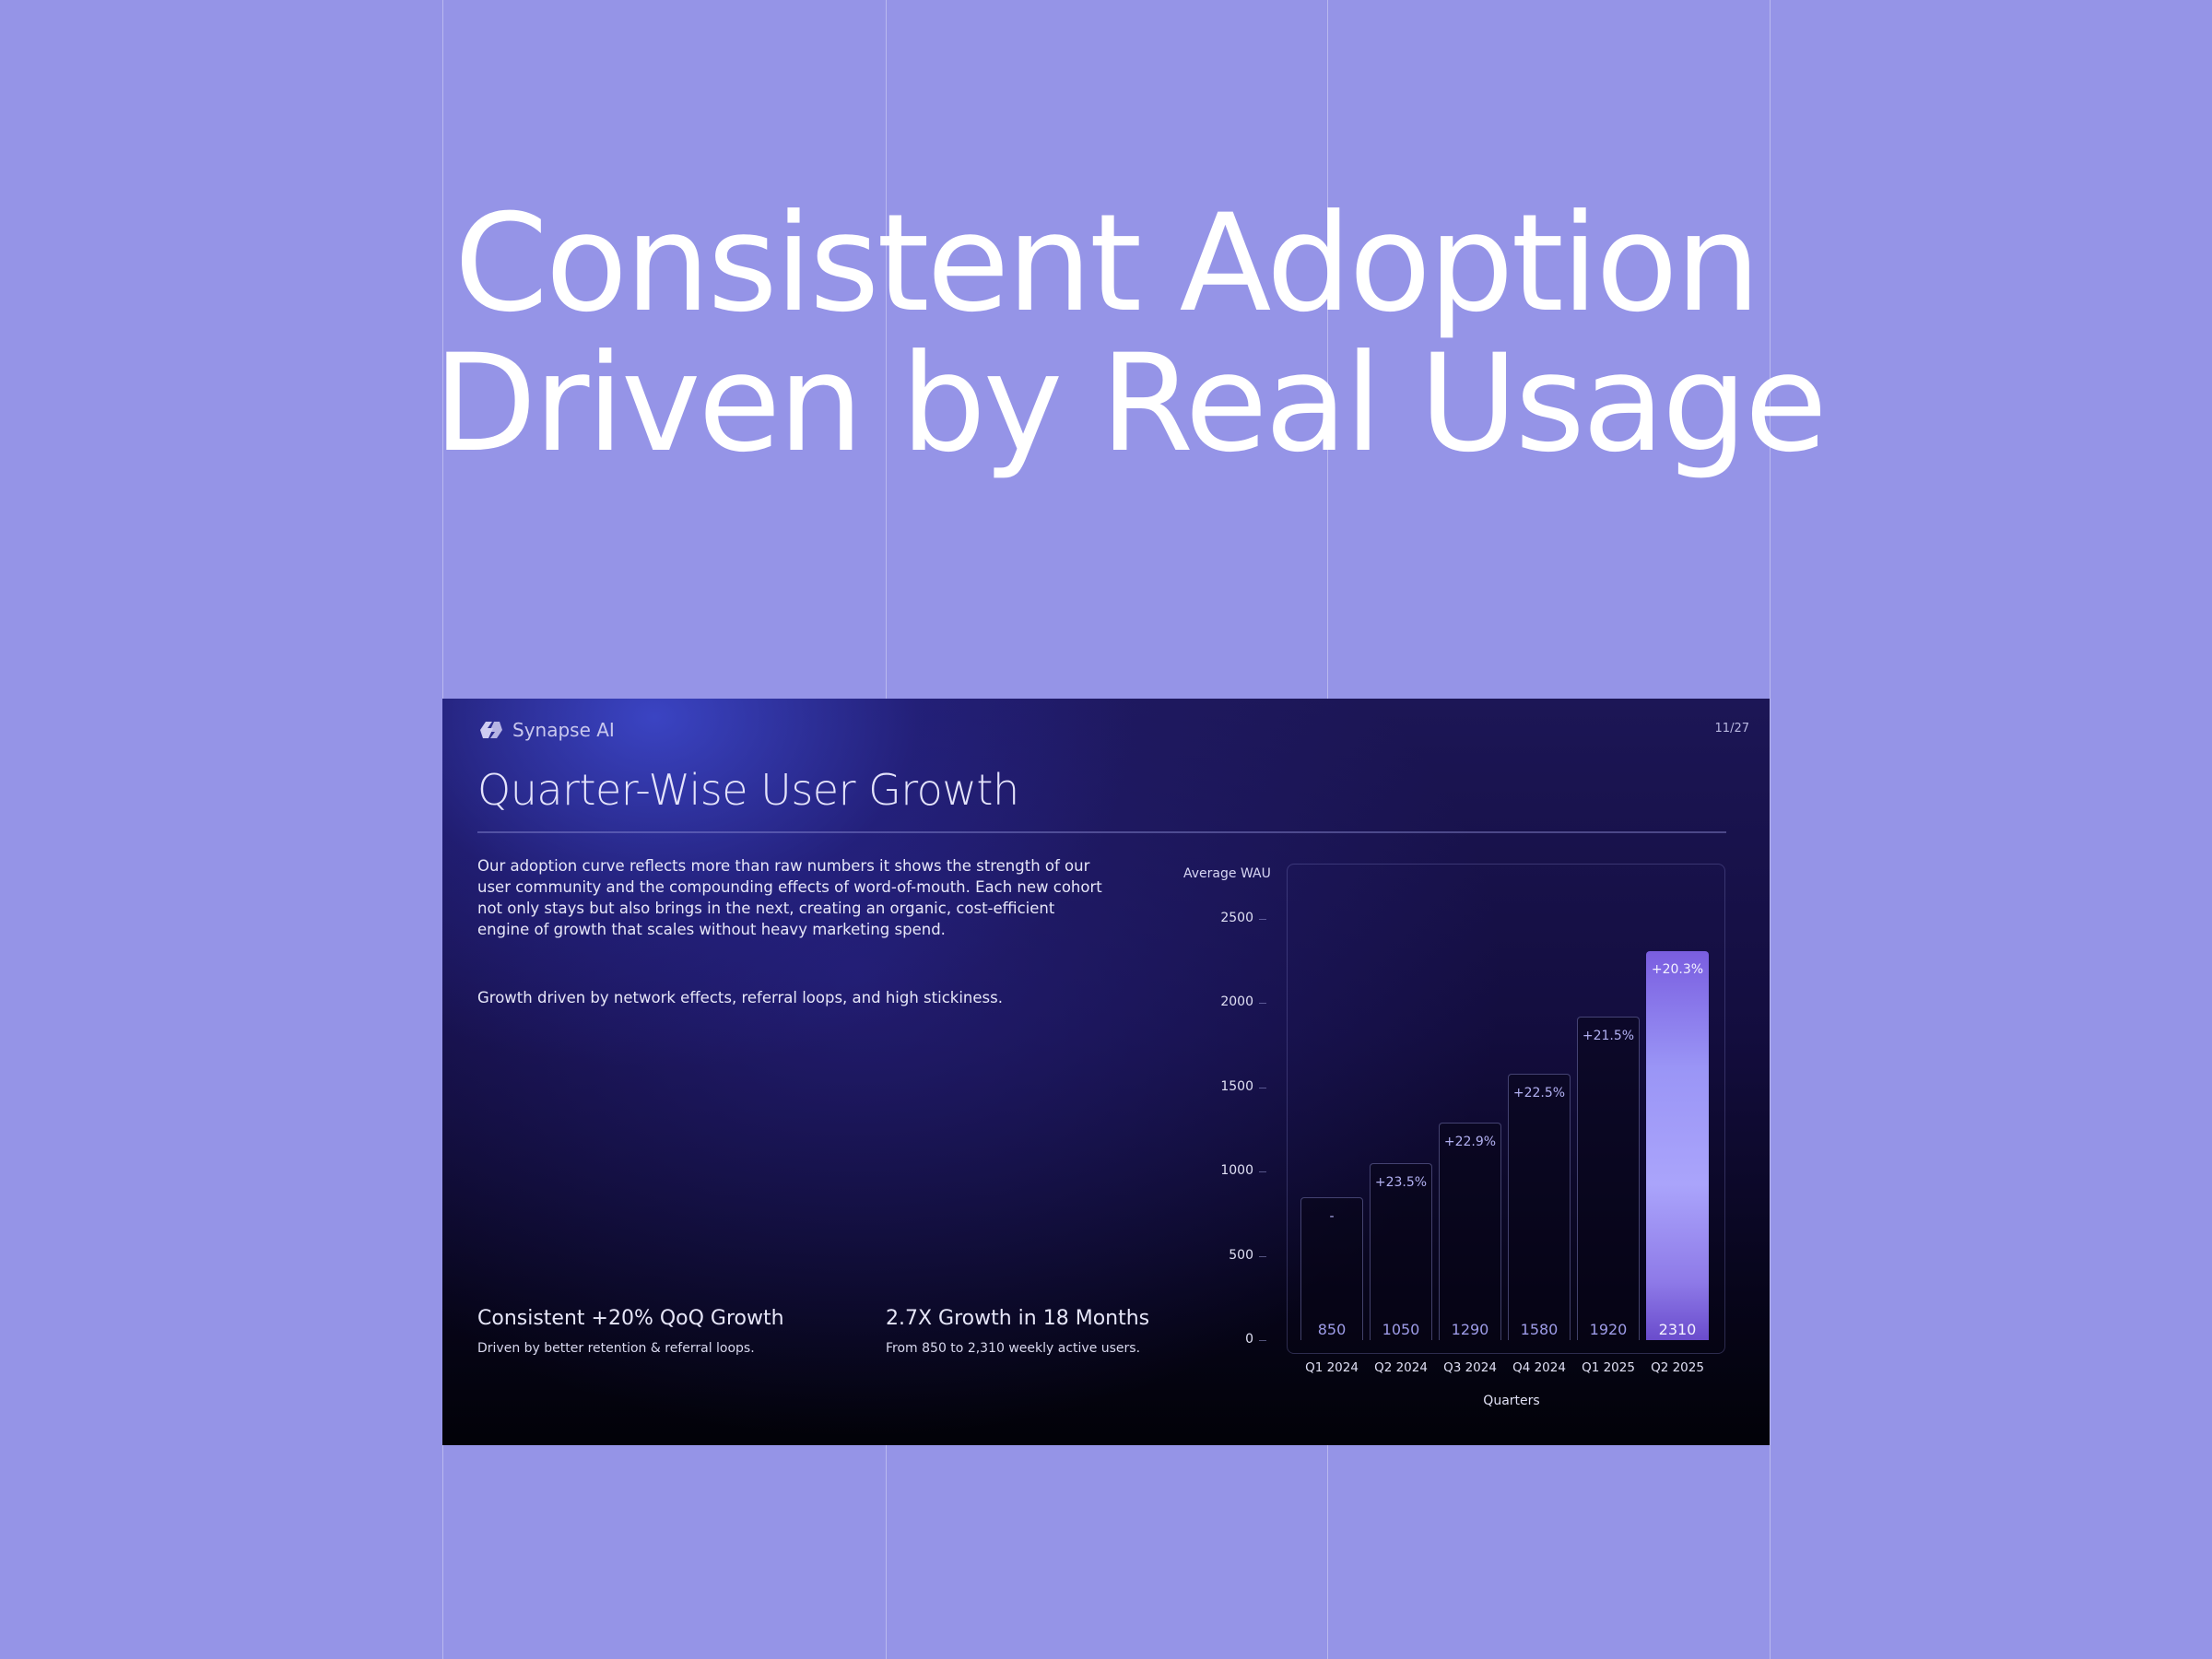 This screenshot has width=2212, height=1659. What do you see at coordinates (1539, 1207) in the screenshot?
I see `bar-q4-2024: +22.5% 1580` at bounding box center [1539, 1207].